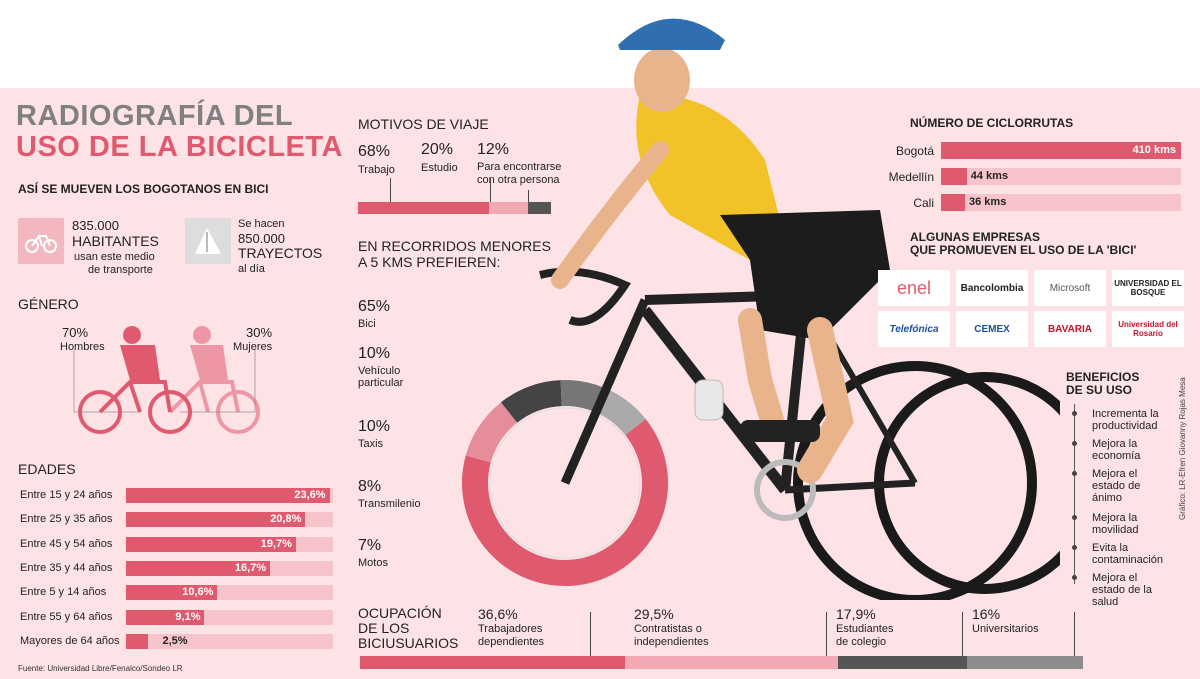 Image resolution: width=1200 pixels, height=679 pixels. Describe the element at coordinates (498, 614) in the screenshot. I see `ocupacion-pct: 36,6%` at that location.